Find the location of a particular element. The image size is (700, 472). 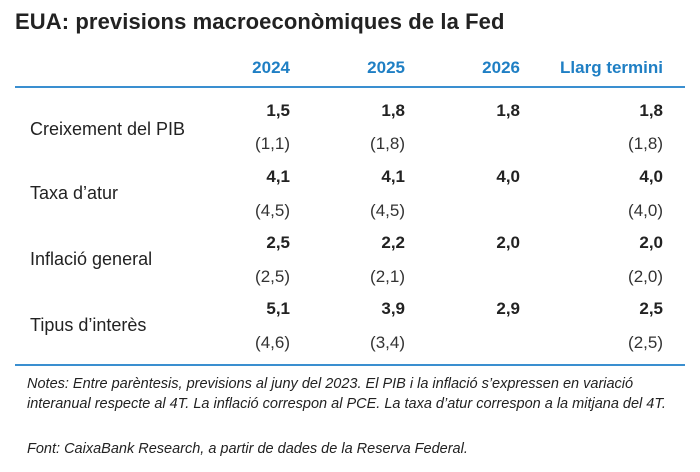

column-header-2024: 2024 is located at coordinates (271, 67).